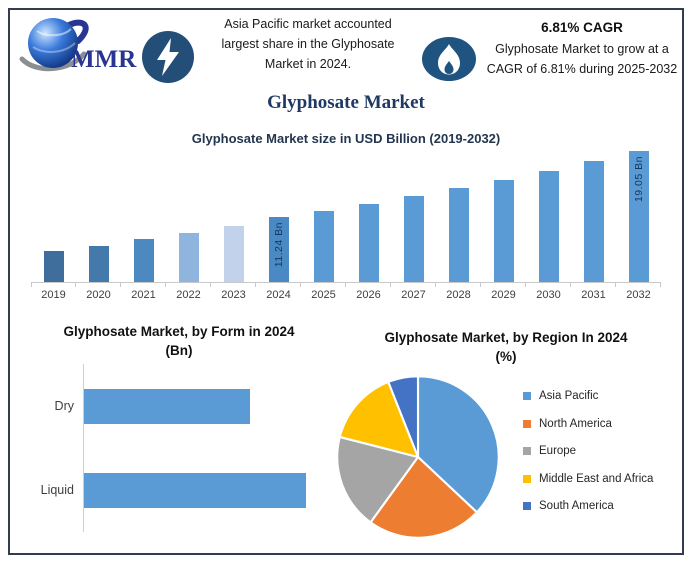 The width and height of the screenshot is (692, 563). I want to click on pie-slice-south-america, so click(403, 417).